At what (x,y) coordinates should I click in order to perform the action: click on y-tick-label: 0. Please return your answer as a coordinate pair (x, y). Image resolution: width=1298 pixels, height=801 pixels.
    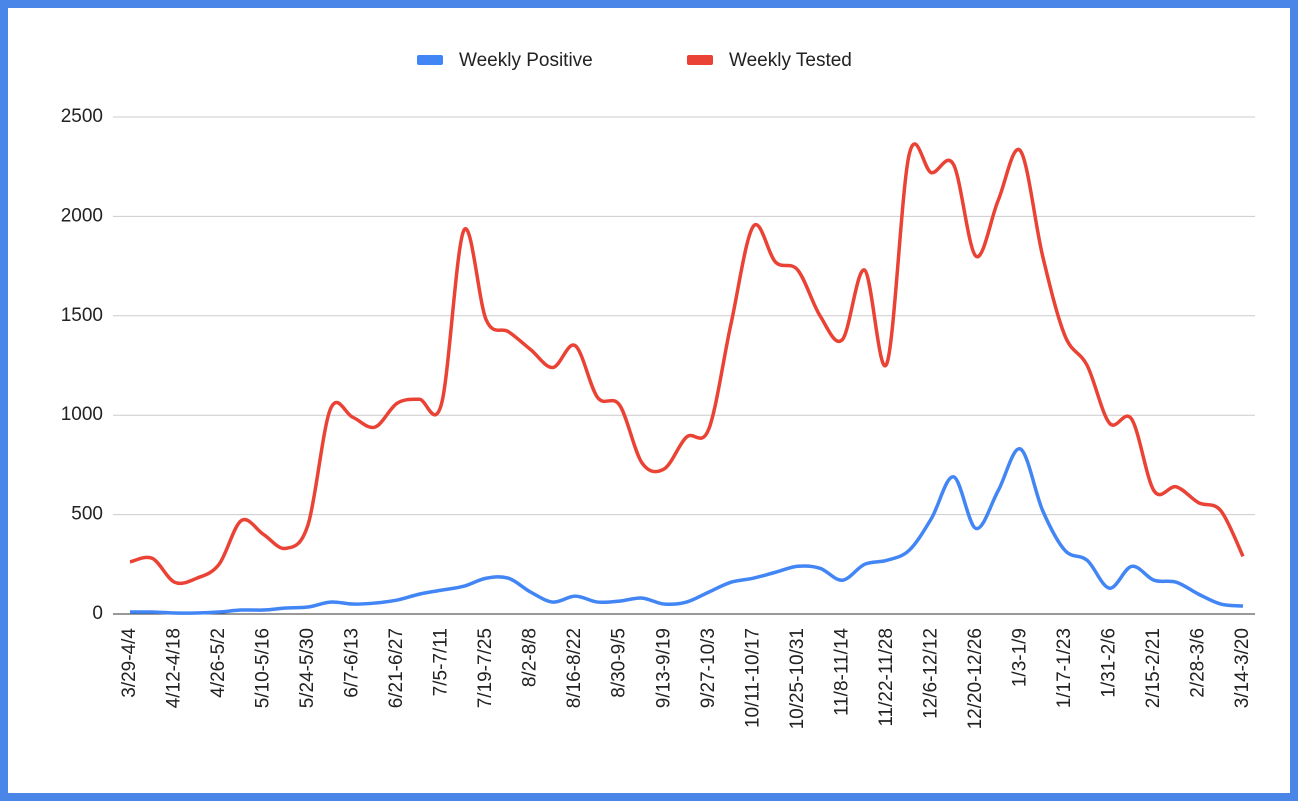
    Looking at the image, I should click on (97, 613).